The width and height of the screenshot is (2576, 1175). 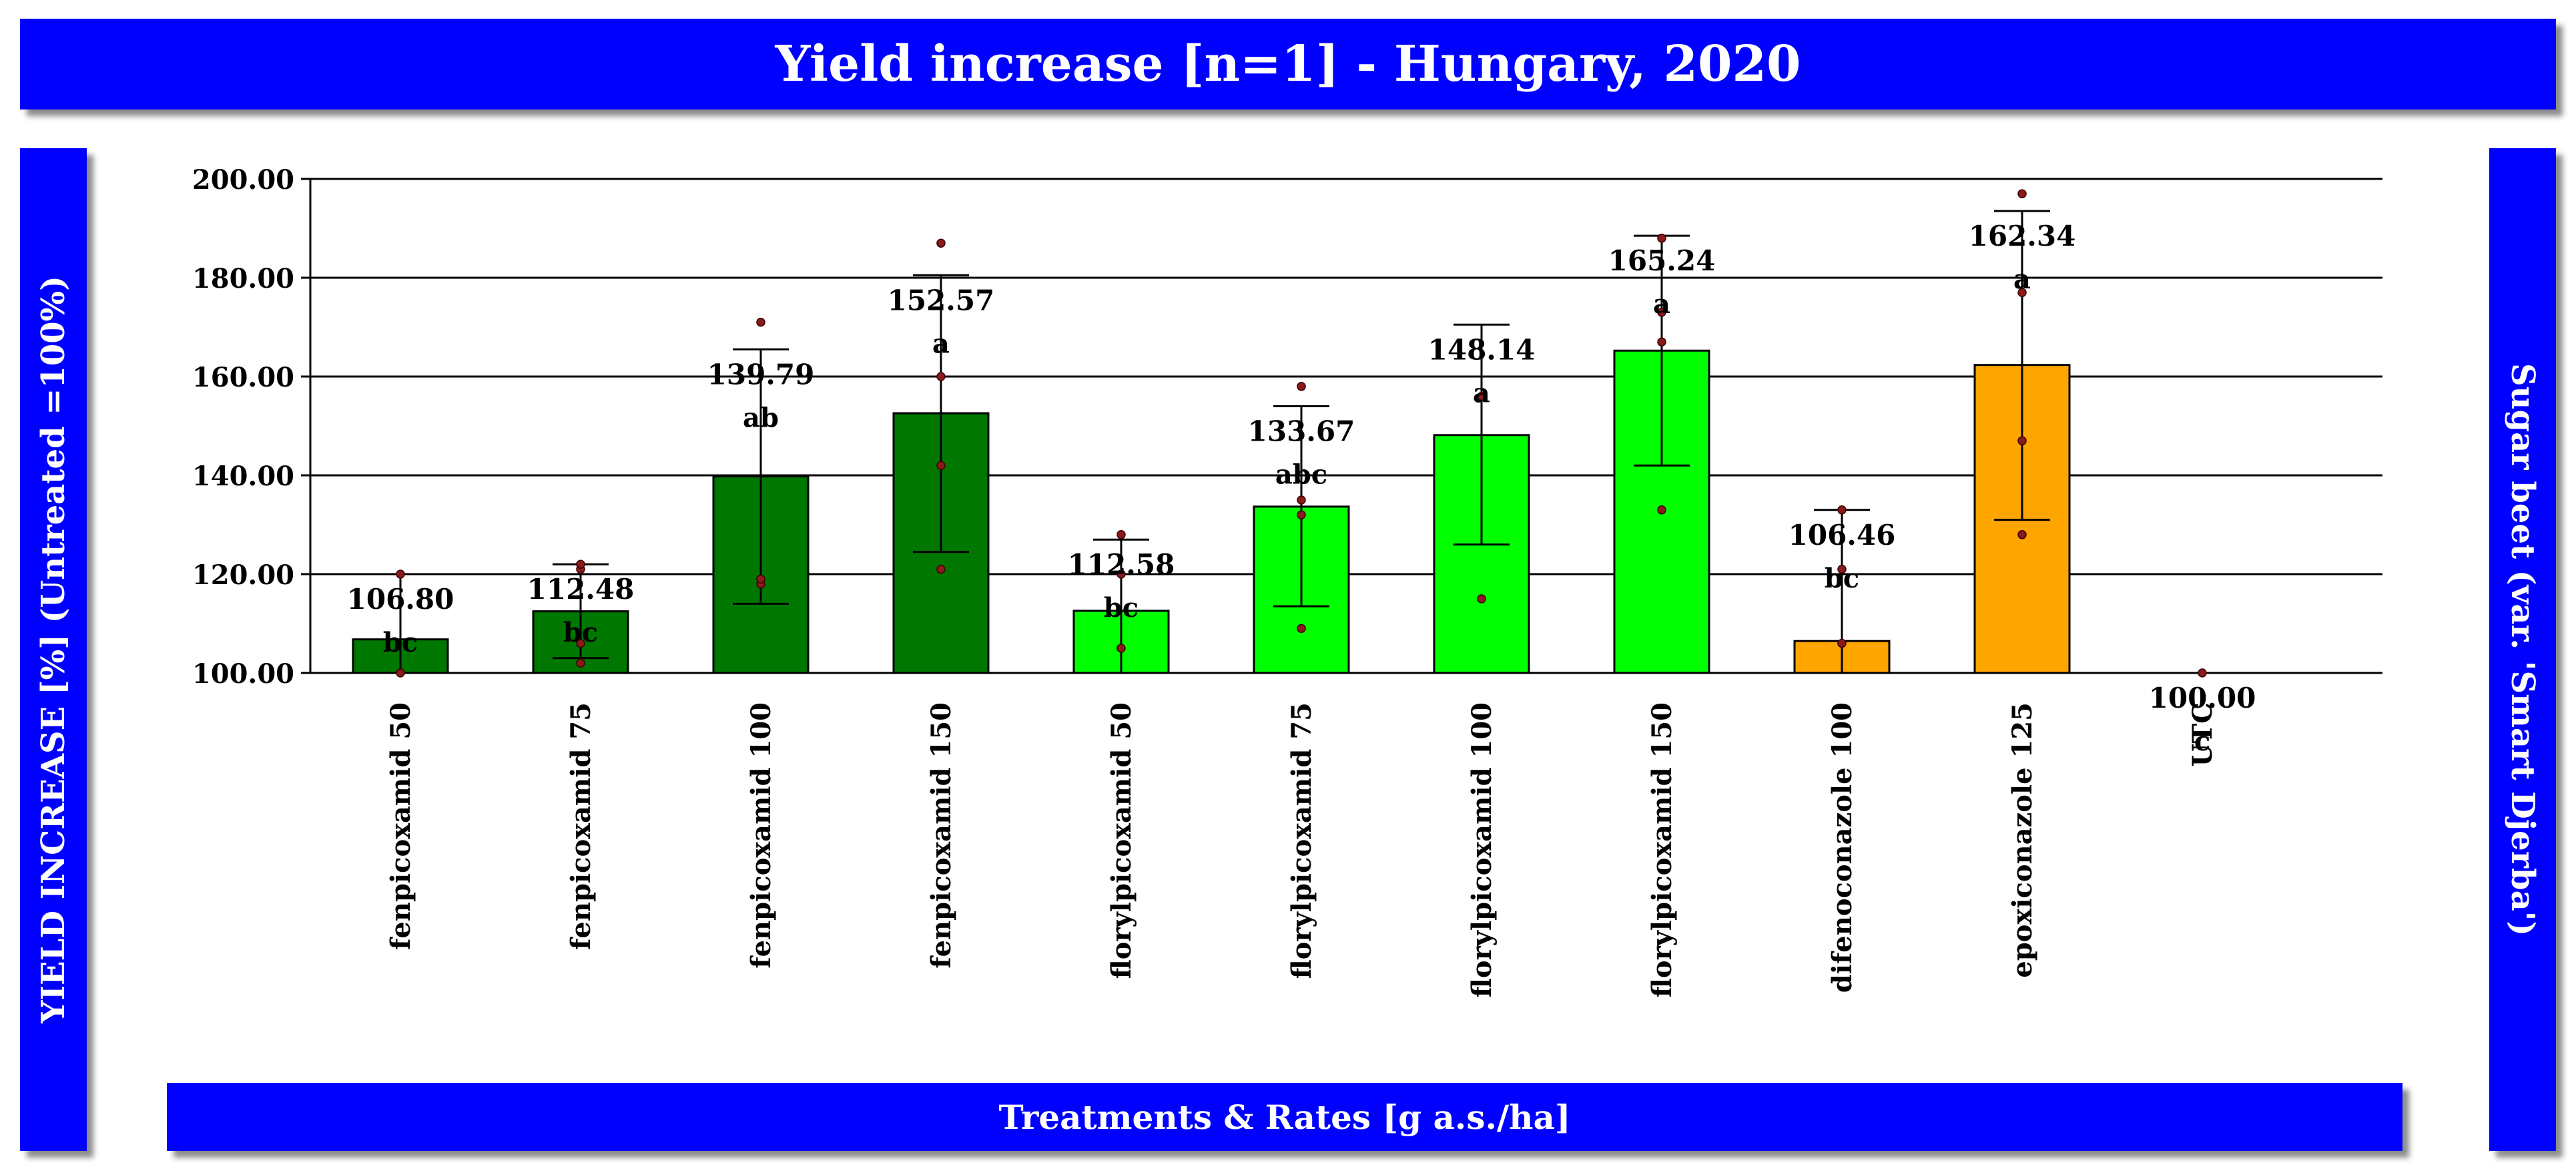 What do you see at coordinates (1662, 849) in the screenshot?
I see `category-label: florylpicoxamid 150` at bounding box center [1662, 849].